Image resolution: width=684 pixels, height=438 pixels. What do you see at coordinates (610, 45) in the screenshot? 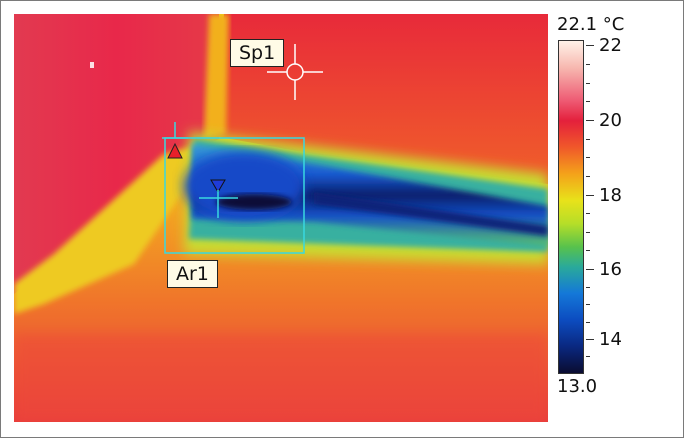
I see `tick-label-22: 22` at bounding box center [610, 45].